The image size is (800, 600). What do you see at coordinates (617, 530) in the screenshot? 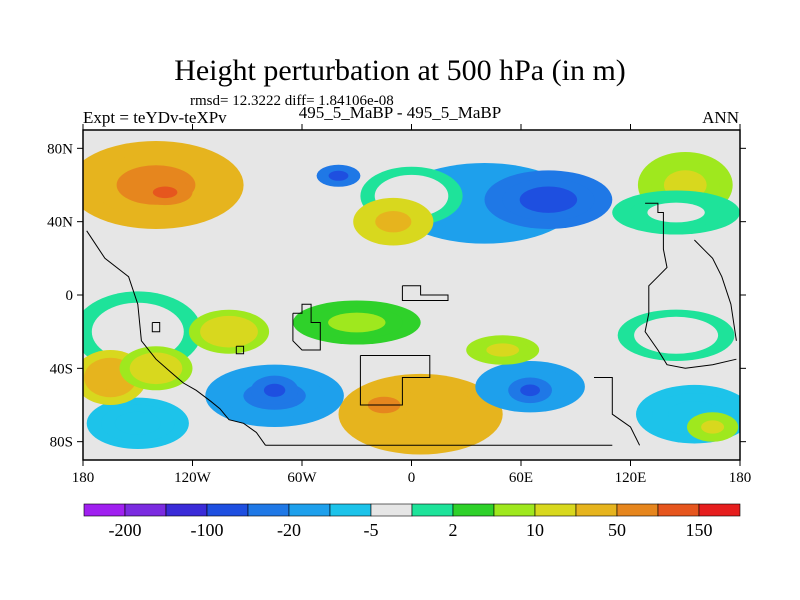
I see `colorbar-label: 50` at bounding box center [617, 530].